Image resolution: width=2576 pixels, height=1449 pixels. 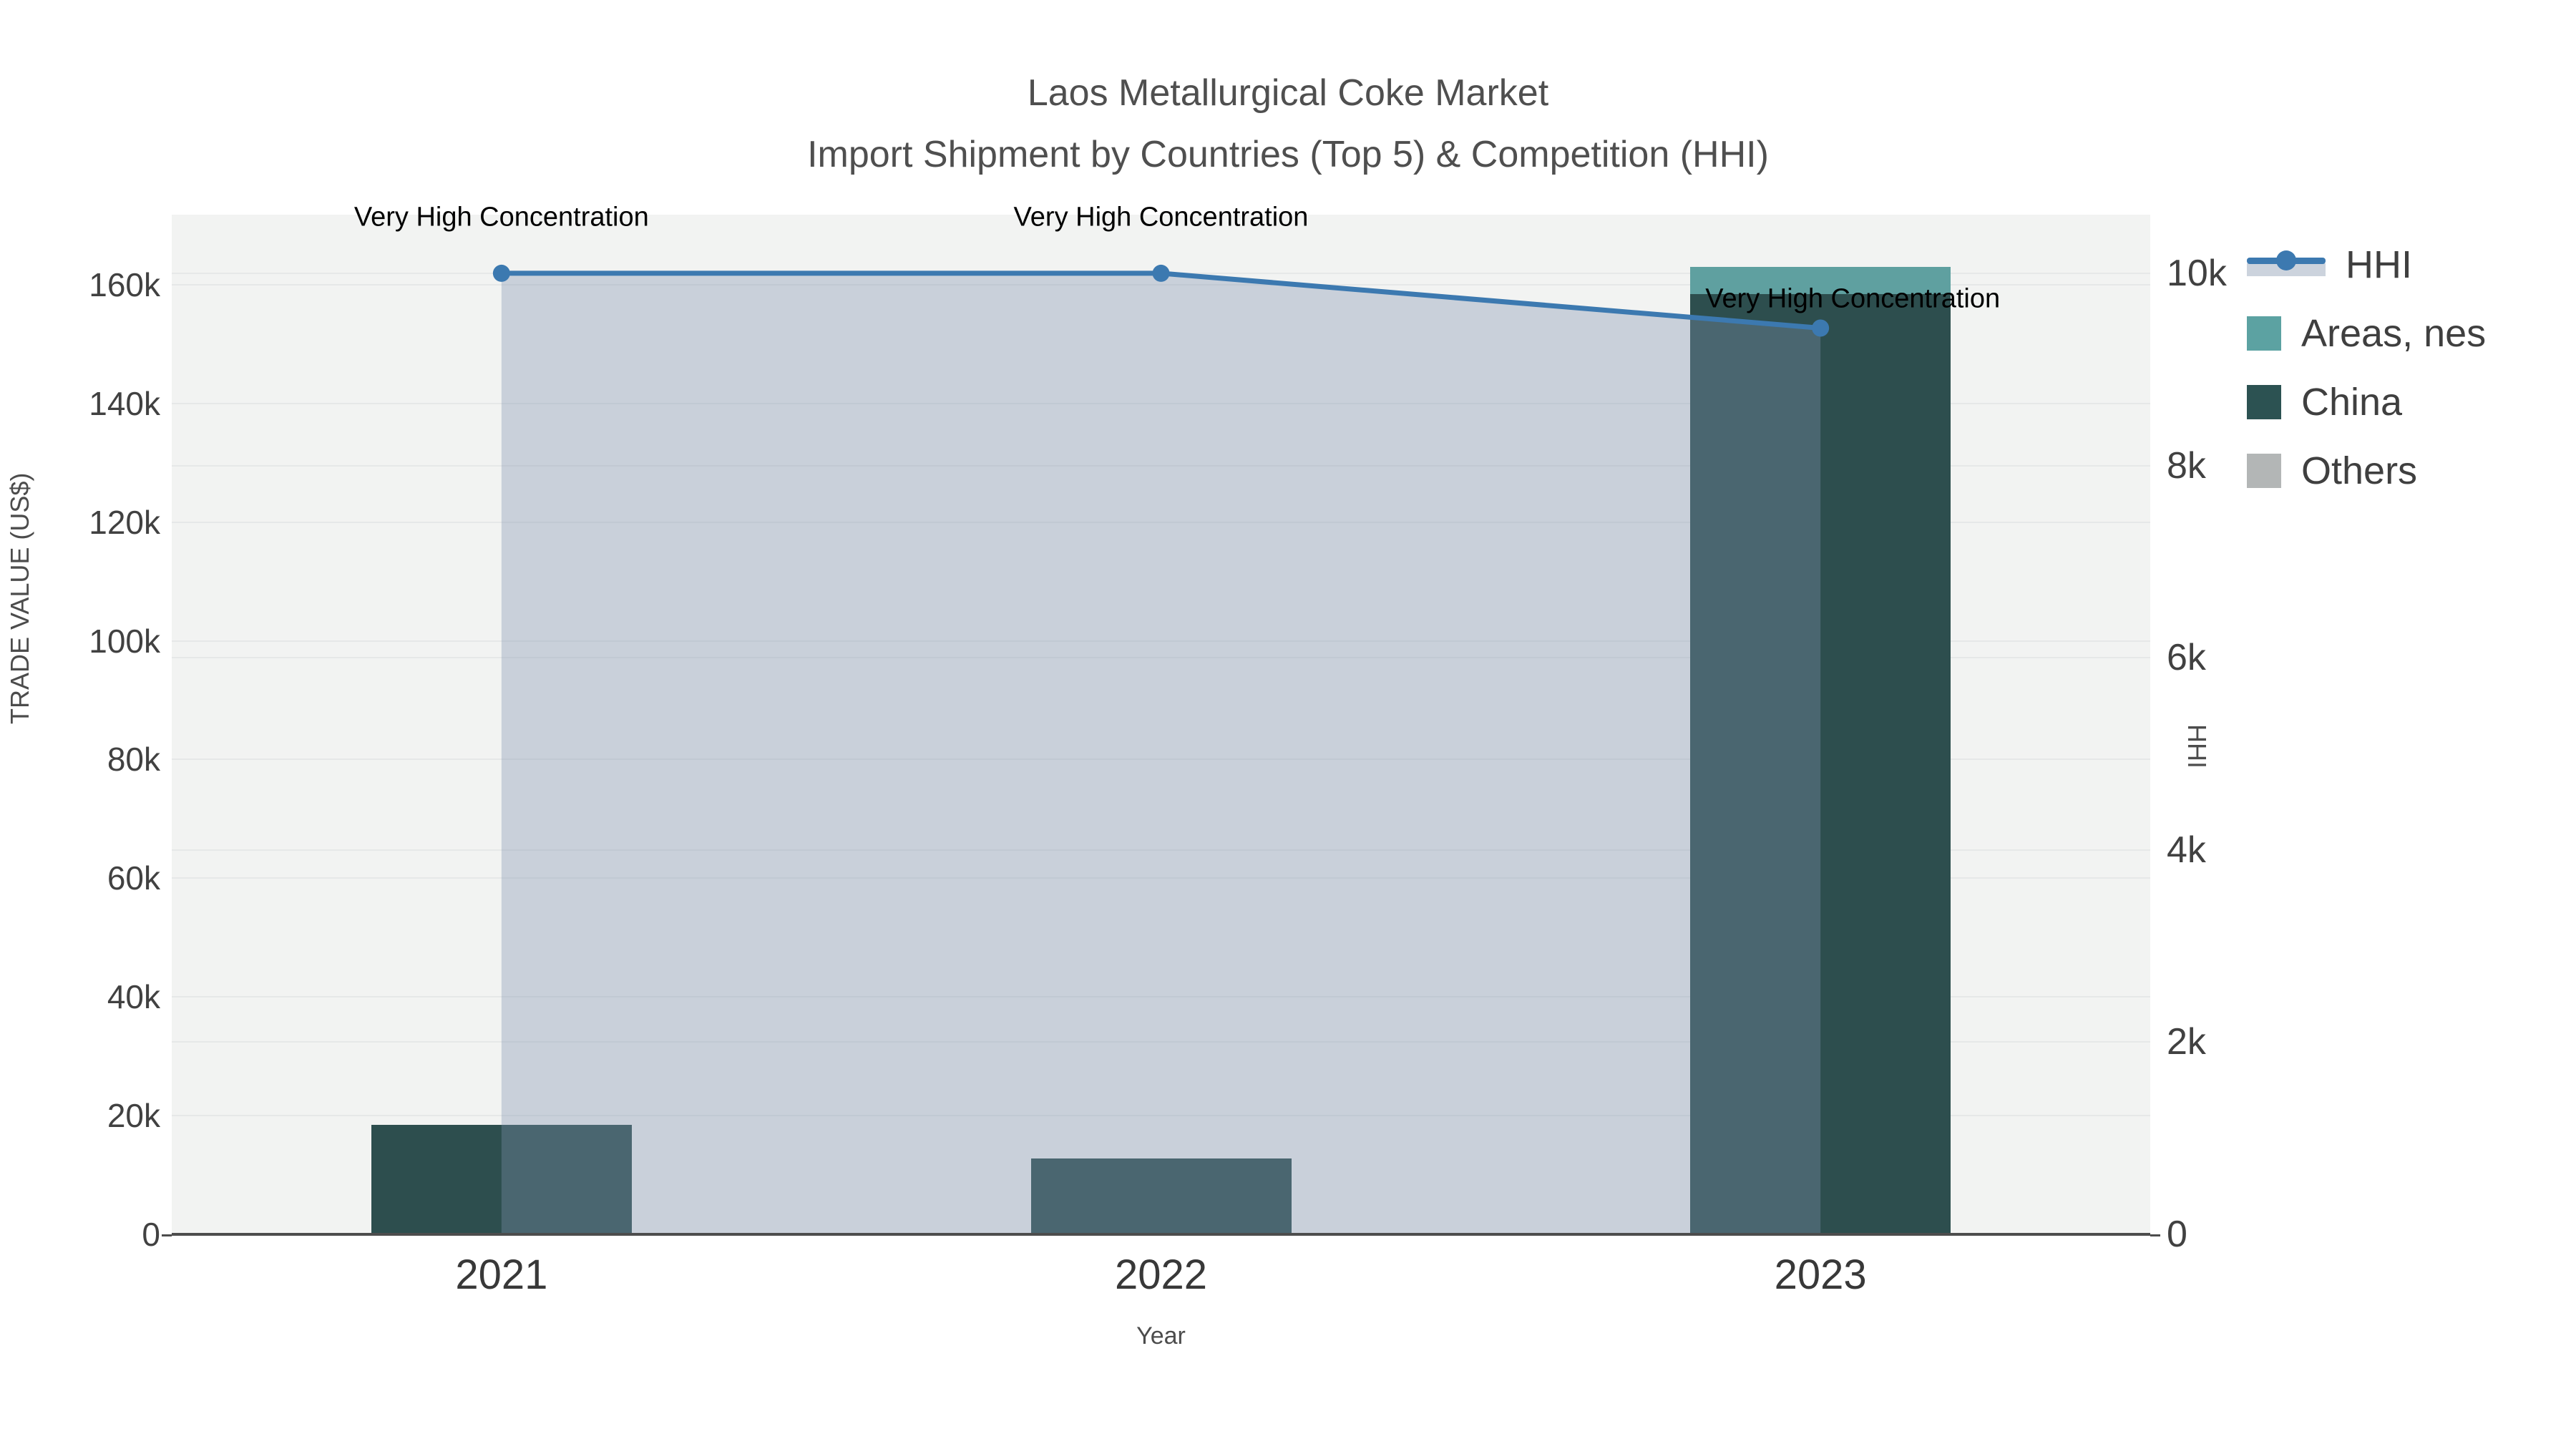 I want to click on left-tick-0: 0, so click(x=151, y=1234).